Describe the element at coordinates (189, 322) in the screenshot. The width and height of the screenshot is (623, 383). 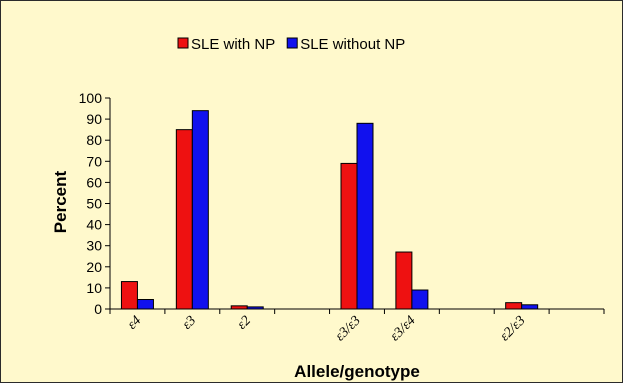
I see `x-tick-label: ε3` at that location.